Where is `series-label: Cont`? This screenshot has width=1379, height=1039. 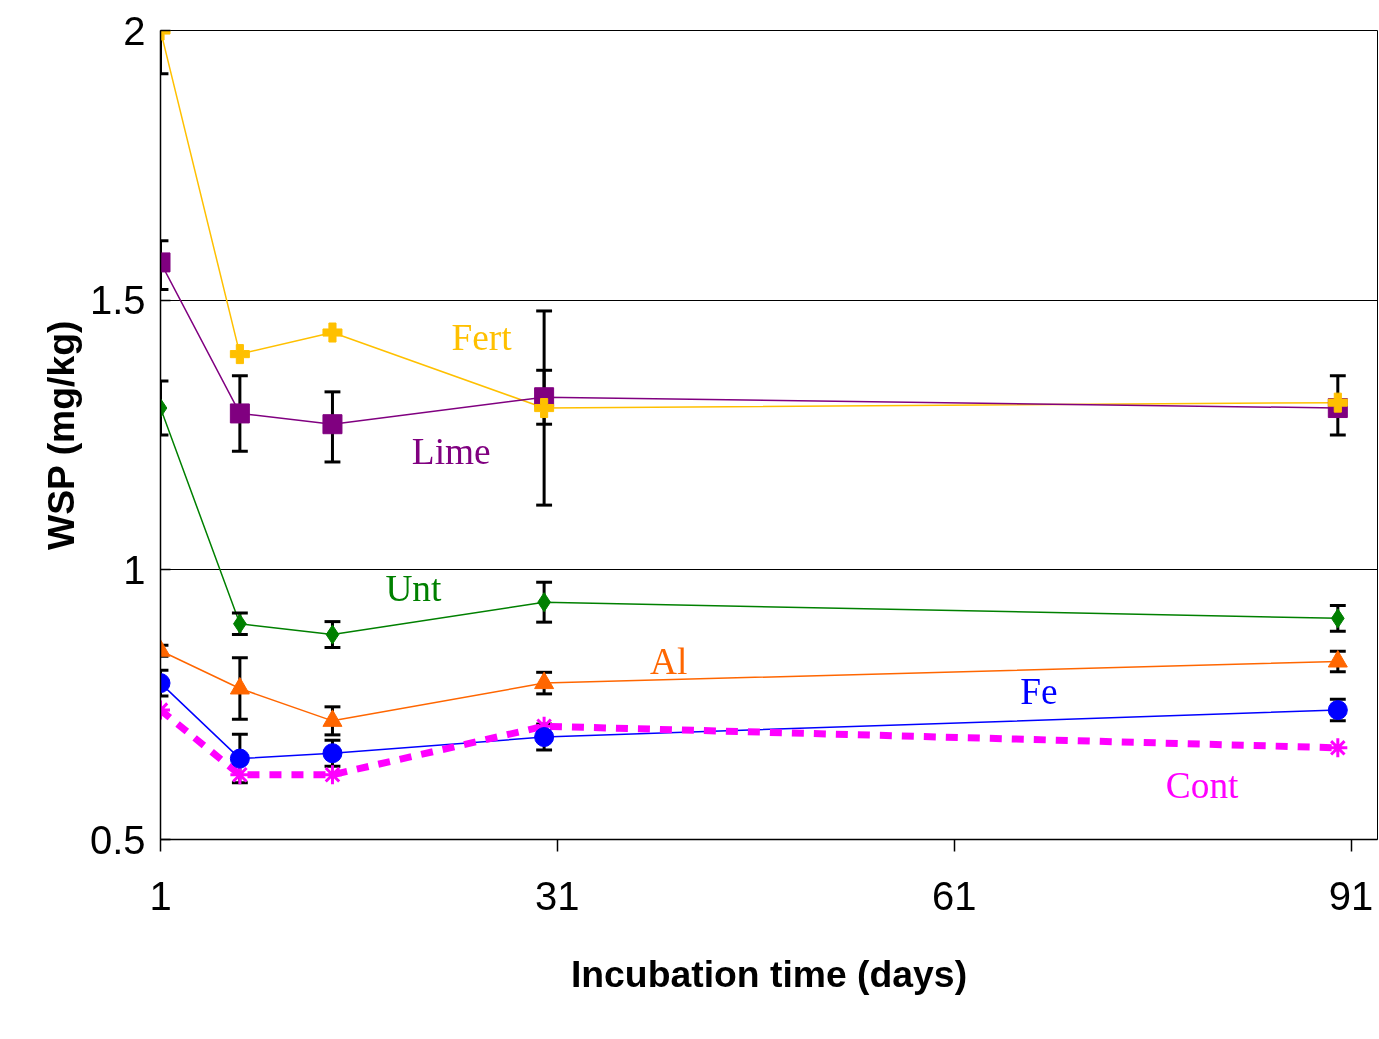 series-label: Cont is located at coordinates (1202, 786).